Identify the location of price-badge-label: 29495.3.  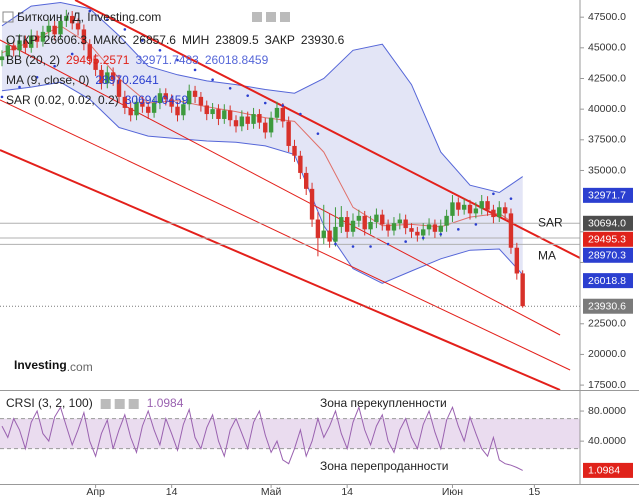
(607, 240).